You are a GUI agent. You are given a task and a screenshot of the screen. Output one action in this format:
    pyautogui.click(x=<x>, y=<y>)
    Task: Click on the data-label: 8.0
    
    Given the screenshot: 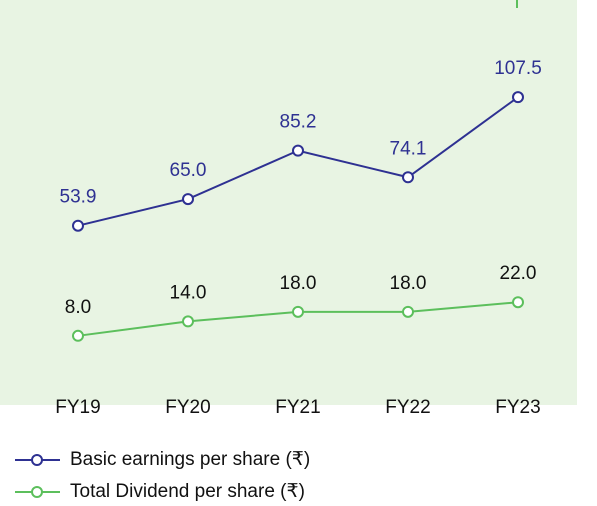 What is the action you would take?
    pyautogui.click(x=78, y=307)
    